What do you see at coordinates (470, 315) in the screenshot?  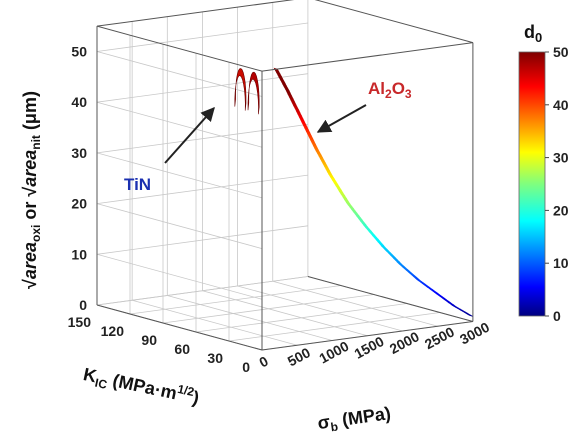 I see `surface-patch` at bounding box center [470, 315].